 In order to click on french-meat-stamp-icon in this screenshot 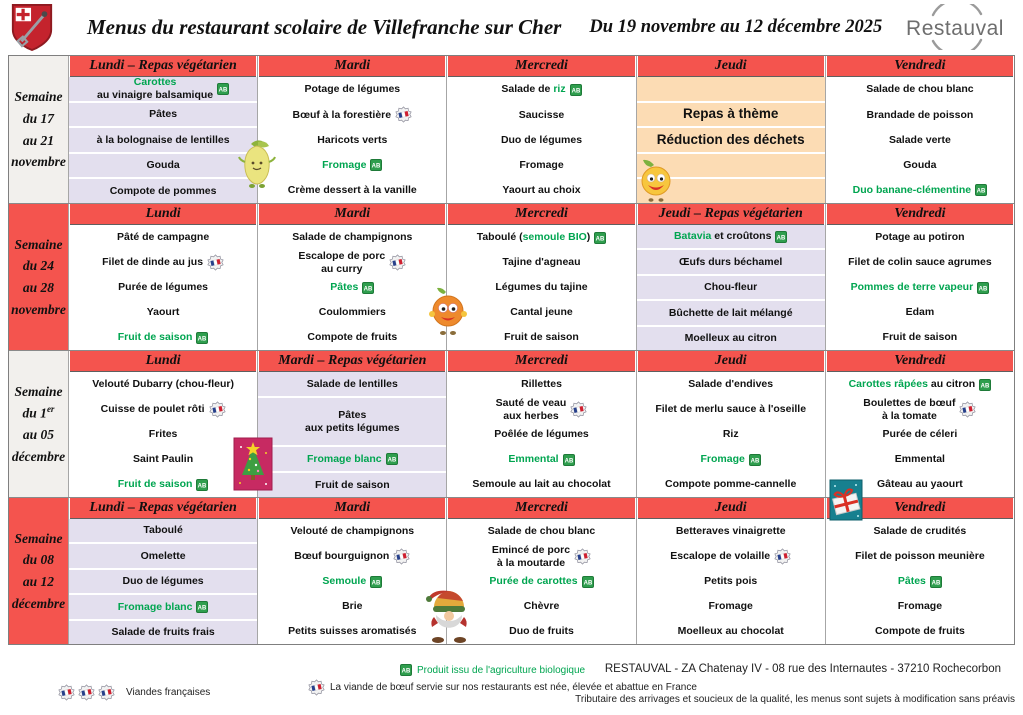, I will do `click(578, 409)`.